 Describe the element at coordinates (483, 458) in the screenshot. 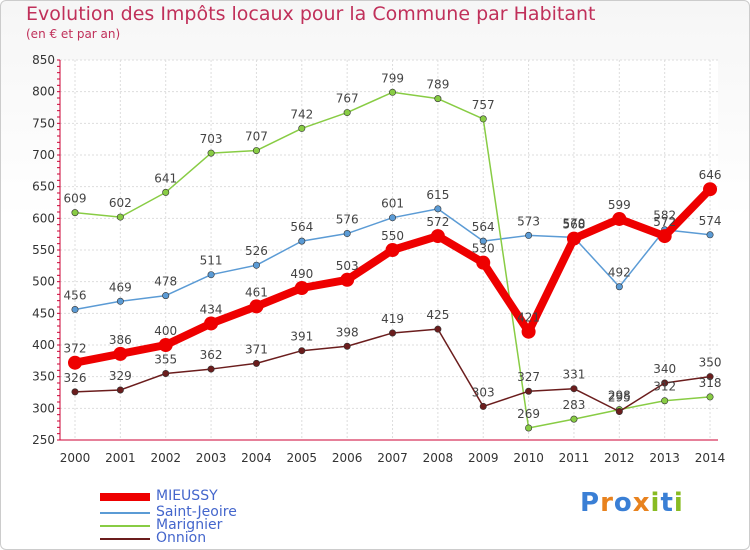

I see `x-tick-label: 2009` at that location.